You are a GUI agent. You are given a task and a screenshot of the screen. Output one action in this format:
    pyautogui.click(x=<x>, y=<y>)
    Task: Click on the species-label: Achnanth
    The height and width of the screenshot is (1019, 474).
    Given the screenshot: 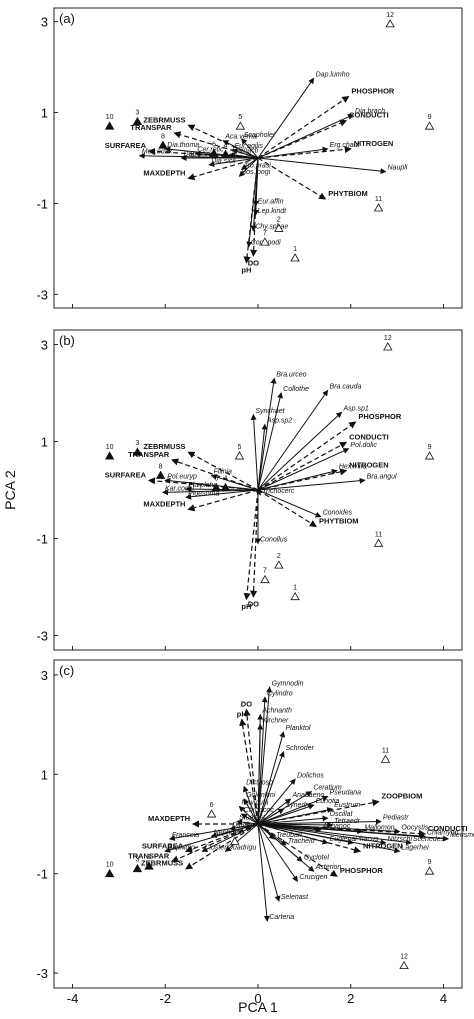 What is the action you would take?
    pyautogui.click(x=276, y=711)
    